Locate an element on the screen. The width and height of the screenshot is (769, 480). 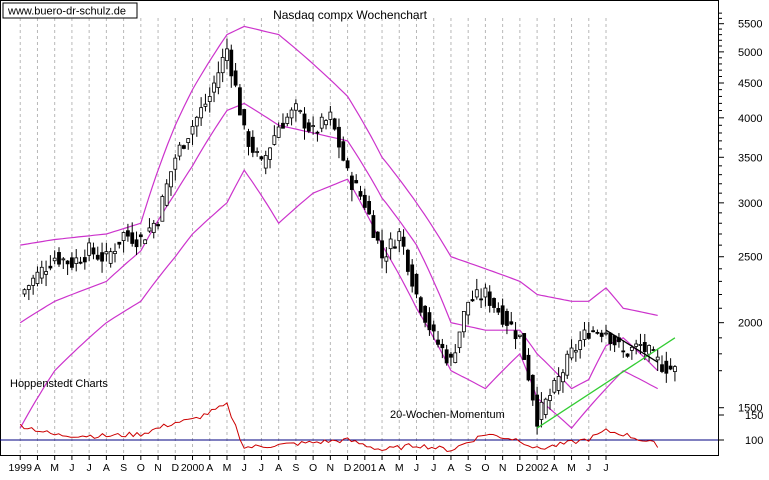
x-tick-label-33: J is located at coordinates (588, 468).